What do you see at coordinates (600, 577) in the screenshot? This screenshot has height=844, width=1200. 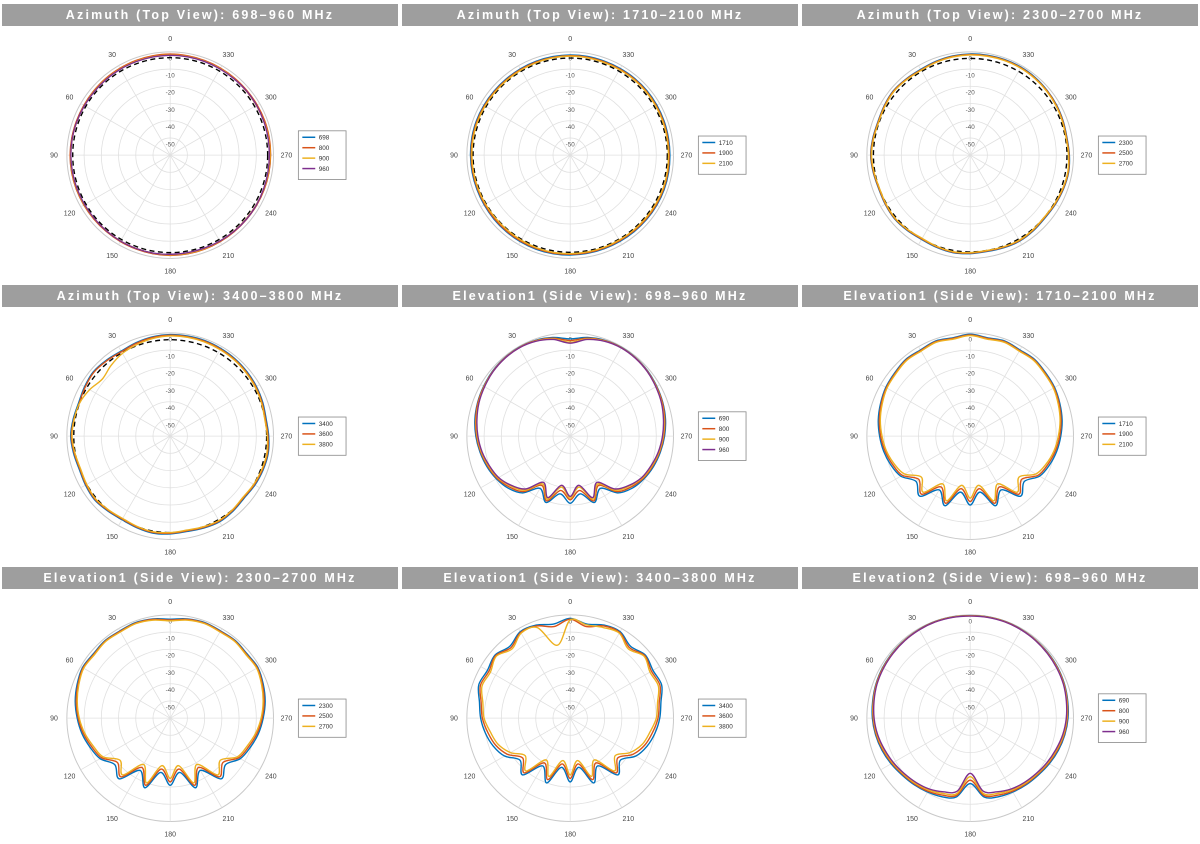 I see `chart-header: Elevation1 (Side View): 3400–3800 MHz` at bounding box center [600, 577].